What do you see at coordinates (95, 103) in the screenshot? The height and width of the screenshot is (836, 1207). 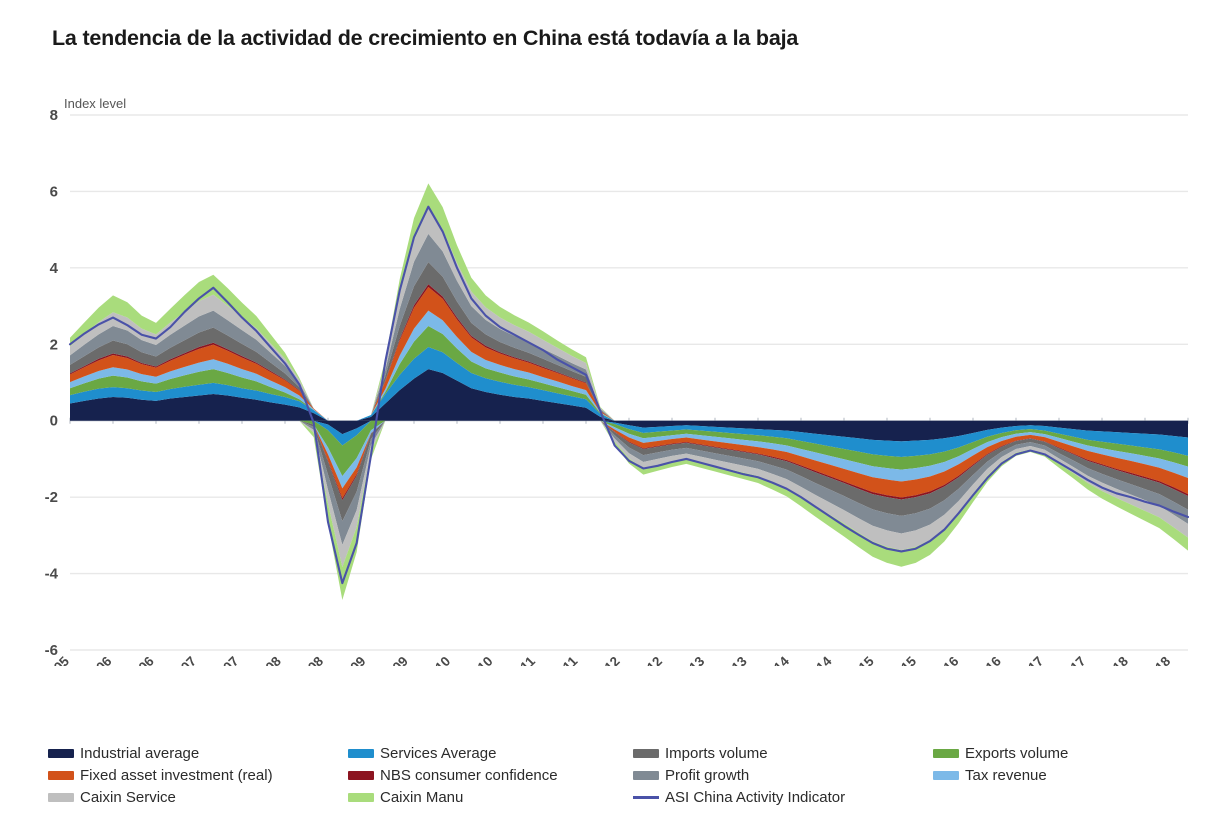 I see `y-axis-unit-label: Index level` at bounding box center [95, 103].